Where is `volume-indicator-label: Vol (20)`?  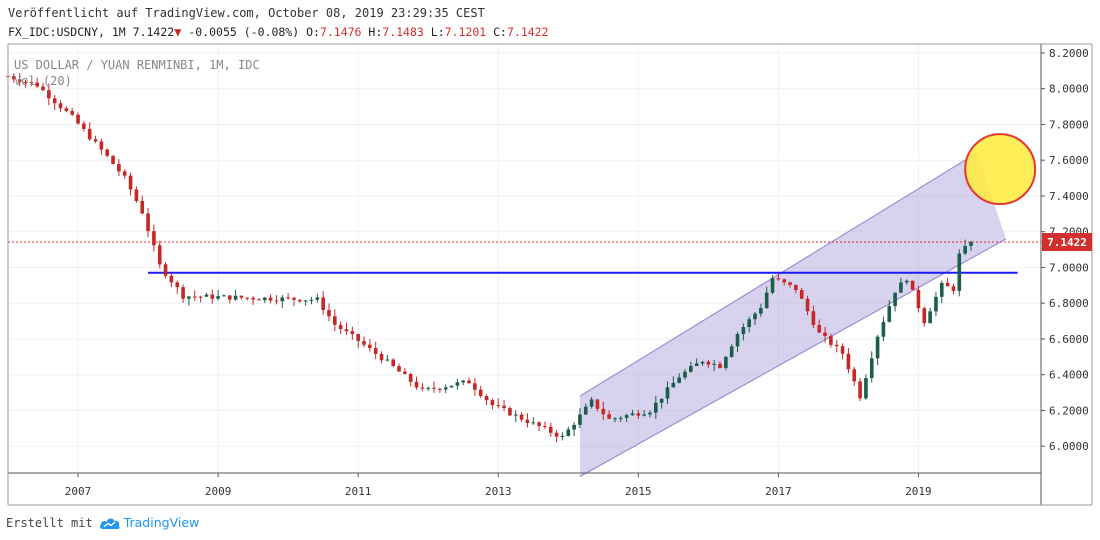
volume-indicator-label: Vol (20) is located at coordinates (43, 81).